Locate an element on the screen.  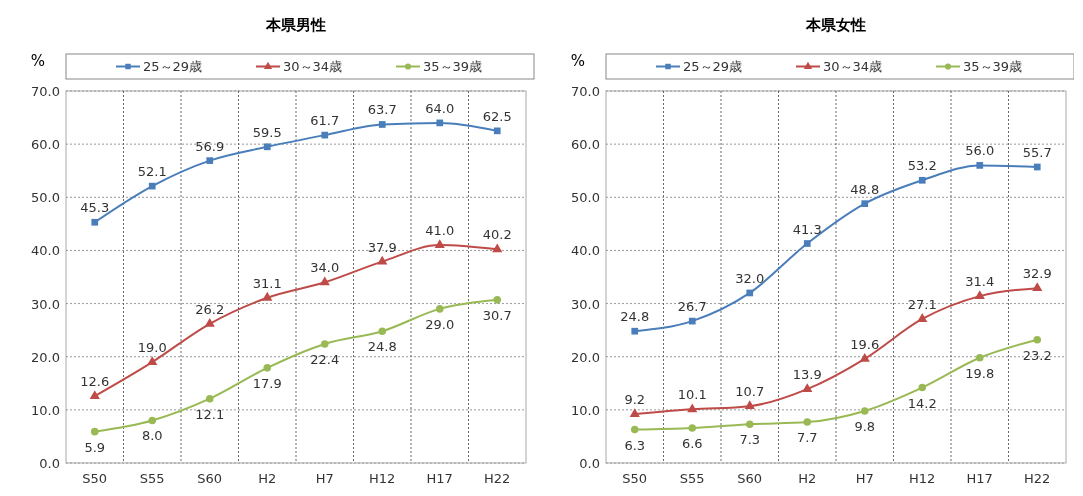
y-tick-label: 30.0 is located at coordinates (45, 304).